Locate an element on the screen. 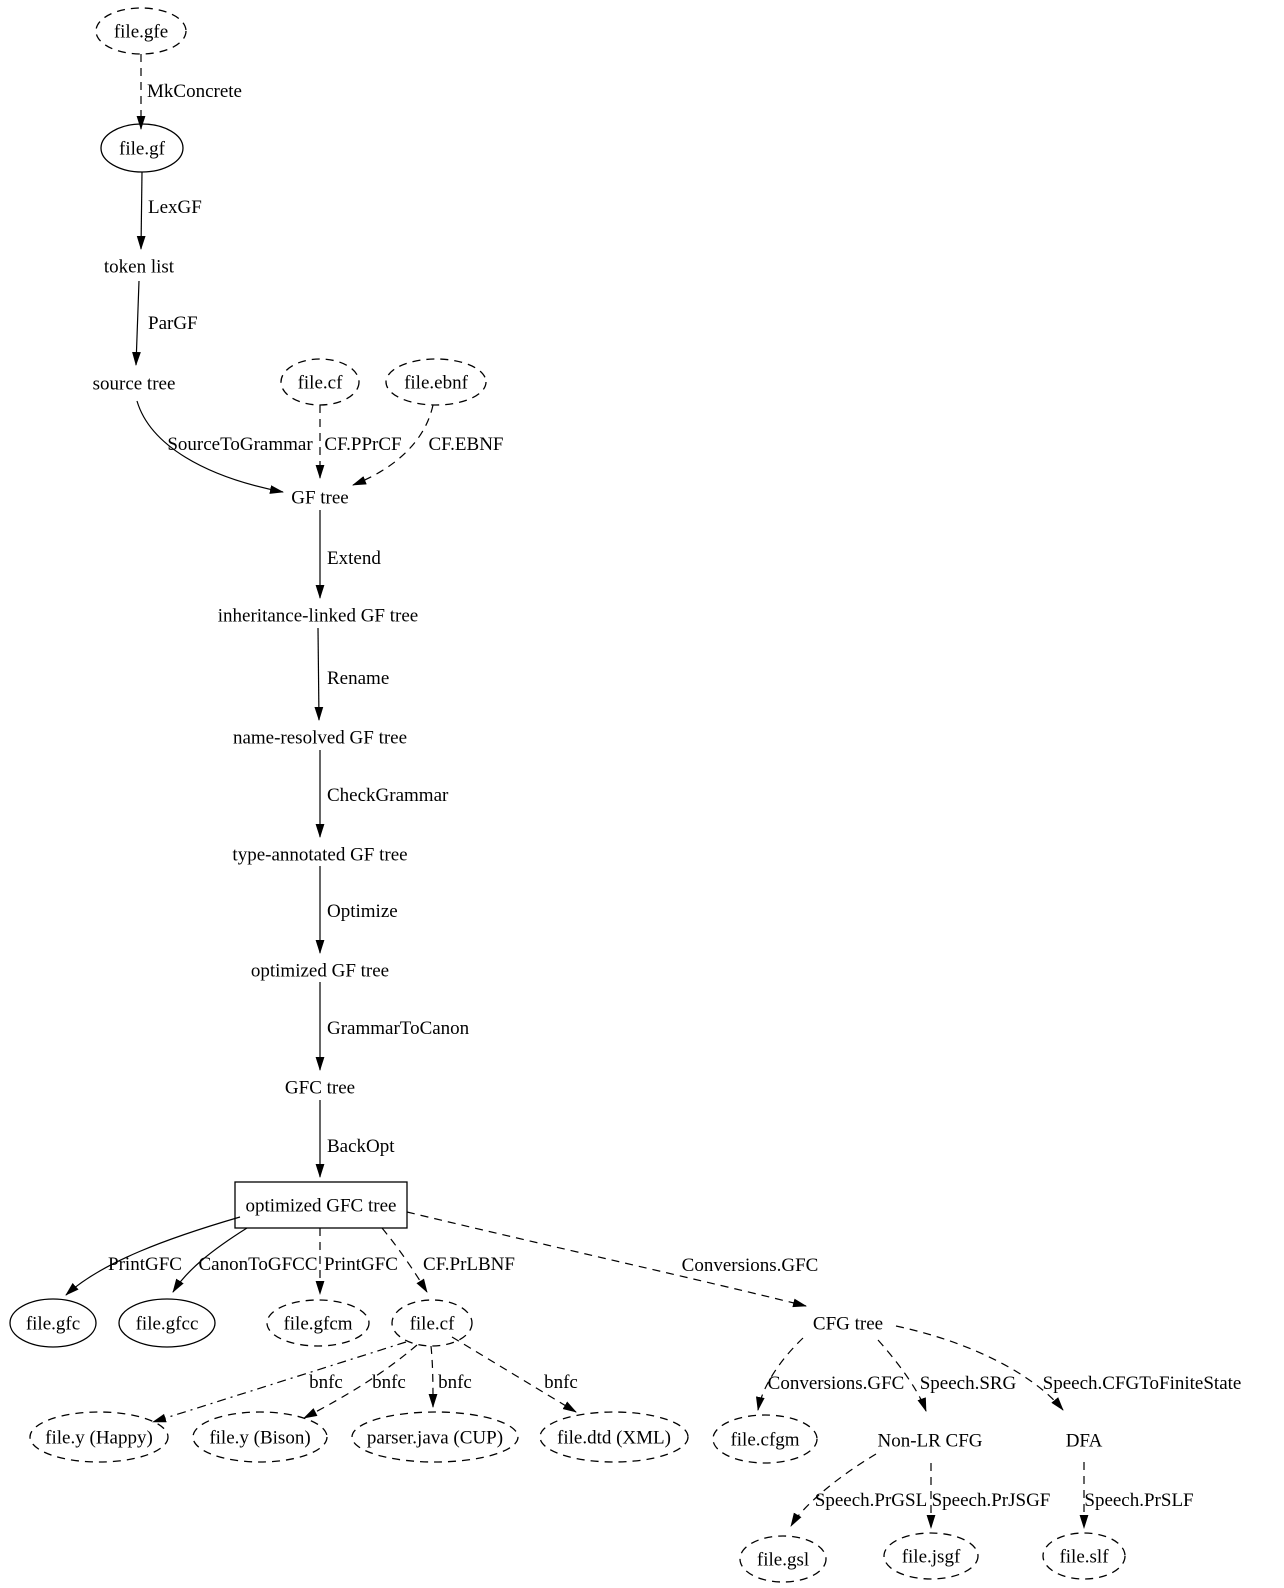 The image size is (1284, 1588). node-gf-tree: GF tree is located at coordinates (320, 498).